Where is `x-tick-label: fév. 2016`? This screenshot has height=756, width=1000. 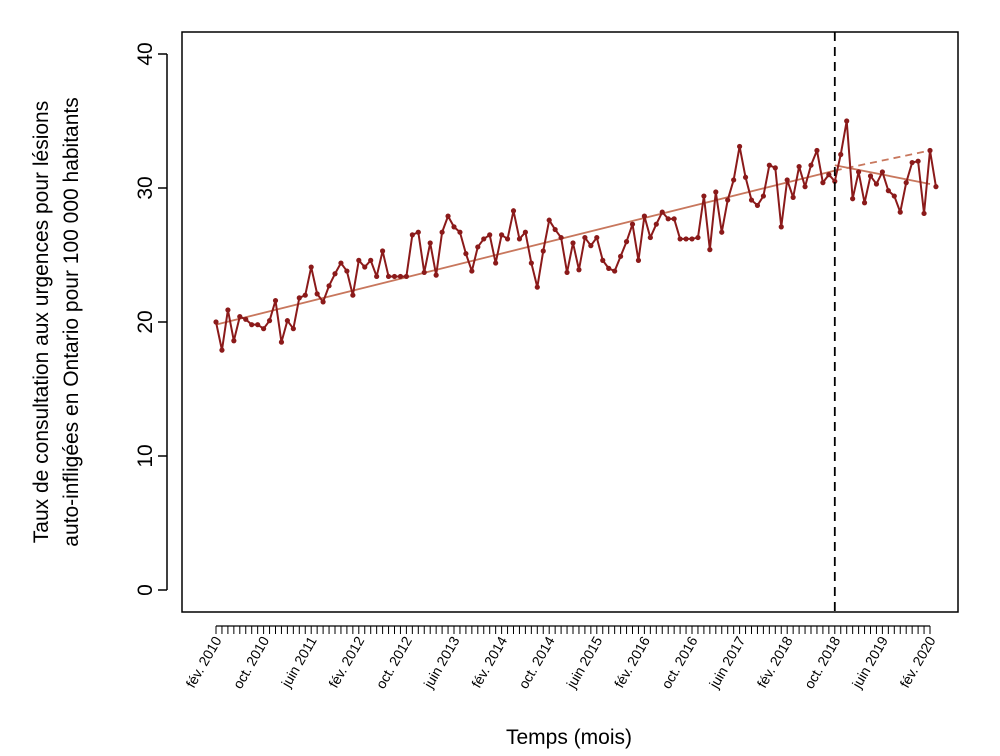
x-tick-label: fév. 2016 is located at coordinates (632, 661).